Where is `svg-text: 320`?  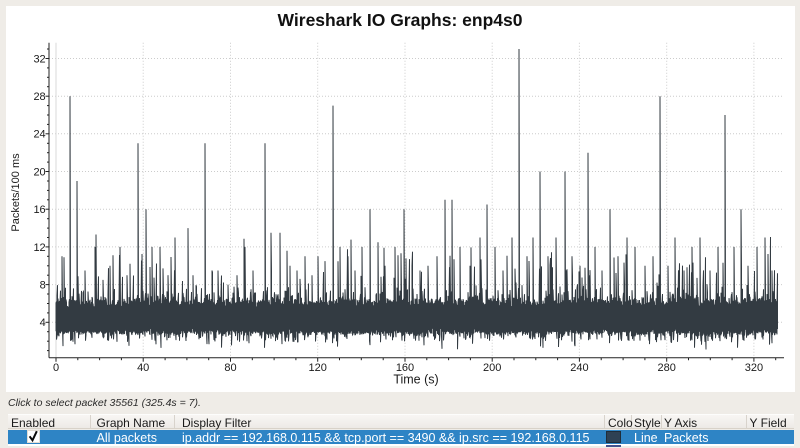
svg-text: 320 is located at coordinates (754, 368).